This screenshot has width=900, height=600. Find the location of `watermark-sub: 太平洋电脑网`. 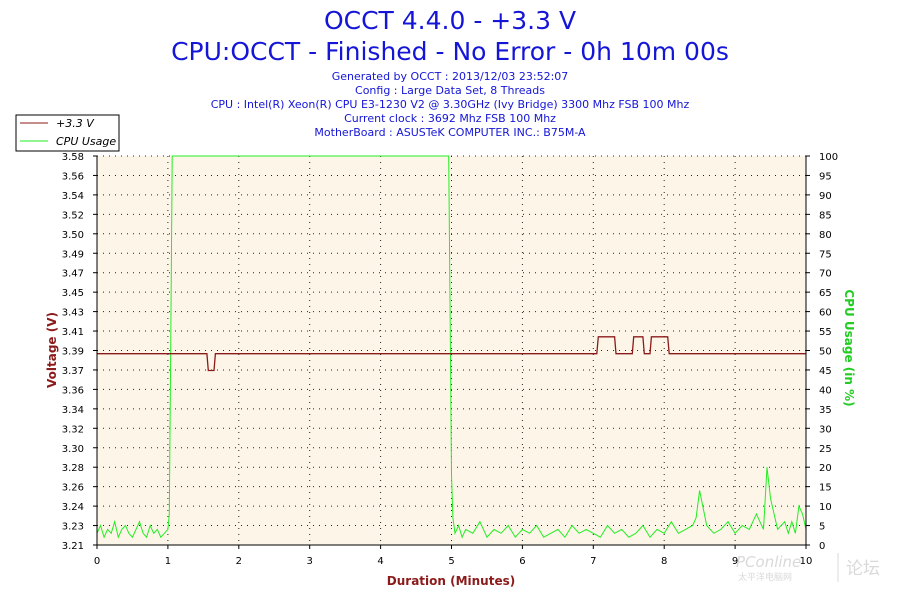

watermark-sub: 太平洋电脑网 is located at coordinates (765, 577).